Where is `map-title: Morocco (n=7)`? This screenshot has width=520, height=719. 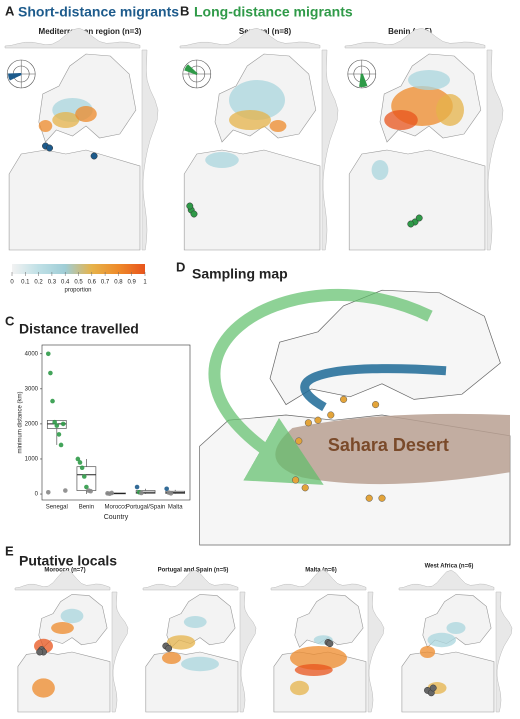 map-title: Morocco (n=7) is located at coordinates (64, 571).